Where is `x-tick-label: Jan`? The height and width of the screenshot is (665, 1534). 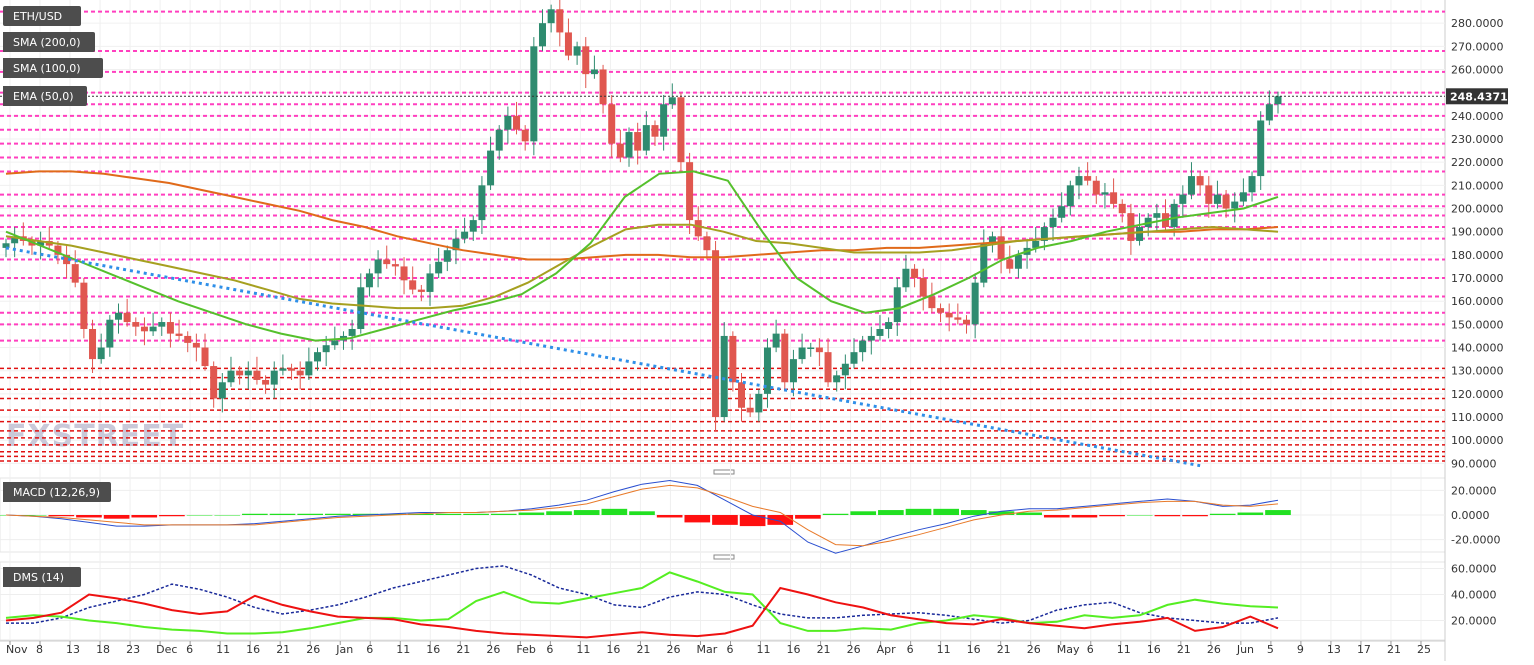 x-tick-label: Jan is located at coordinates (344, 649).